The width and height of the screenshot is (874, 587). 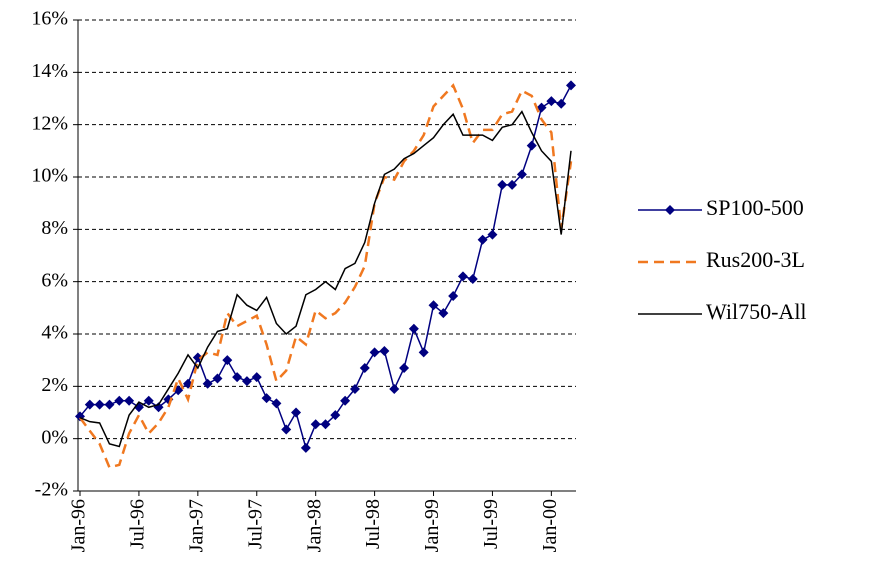 I want to click on y-tick-label: 14%, so click(x=49, y=71).